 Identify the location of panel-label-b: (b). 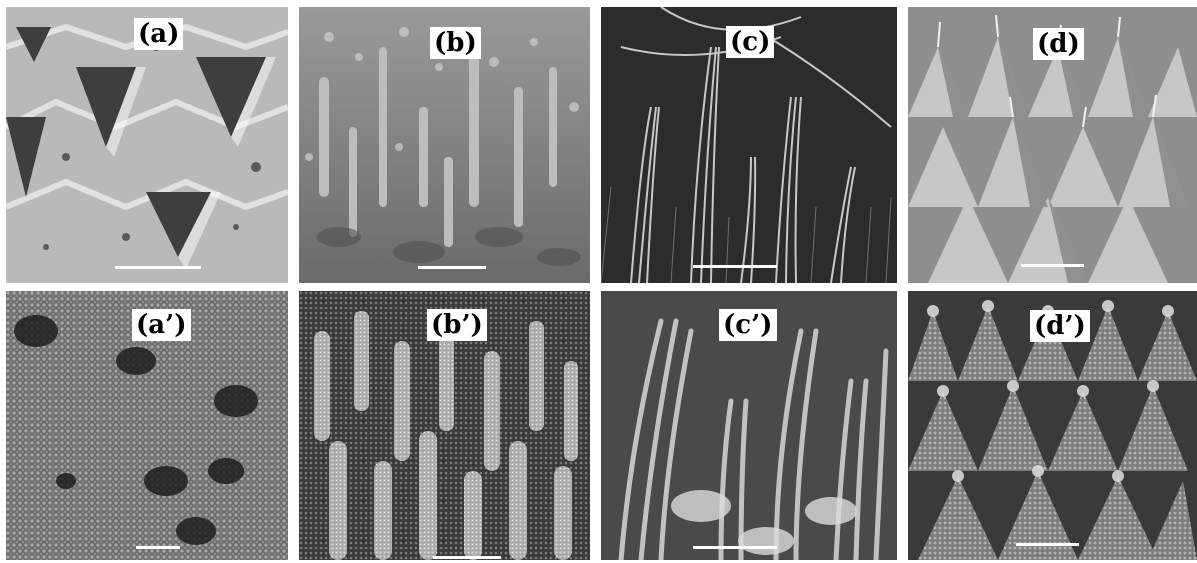
(455, 43).